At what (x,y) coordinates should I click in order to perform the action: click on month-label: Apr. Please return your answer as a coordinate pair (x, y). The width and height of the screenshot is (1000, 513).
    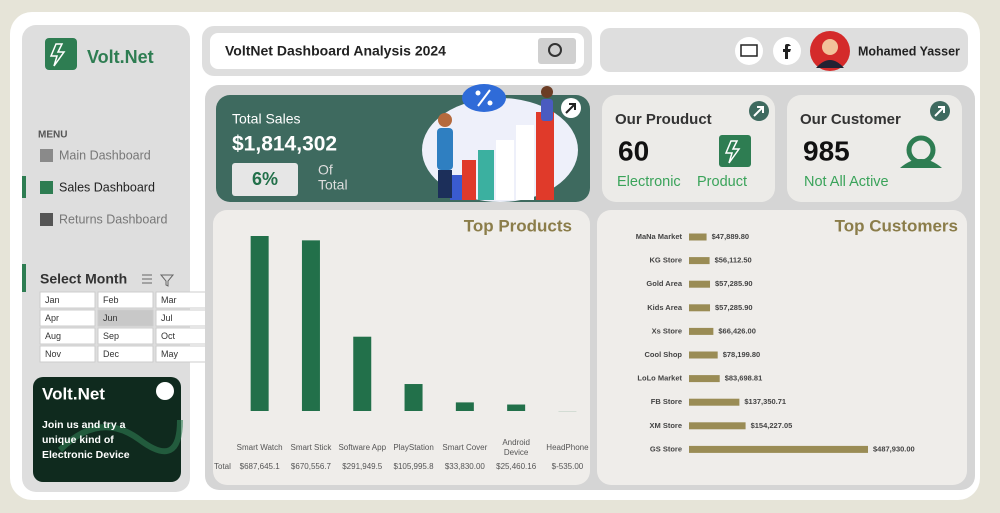
    Looking at the image, I should click on (52, 318).